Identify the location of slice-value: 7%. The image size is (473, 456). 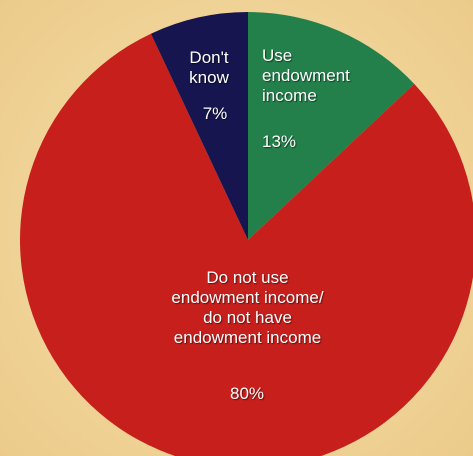
(215, 113).